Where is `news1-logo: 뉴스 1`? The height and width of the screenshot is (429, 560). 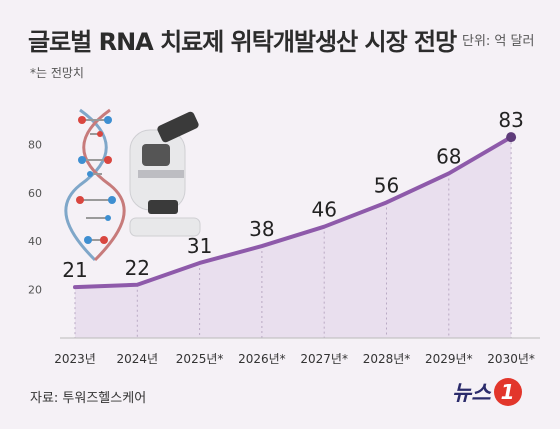 news1-logo: 뉴스 1 is located at coordinates (487, 392).